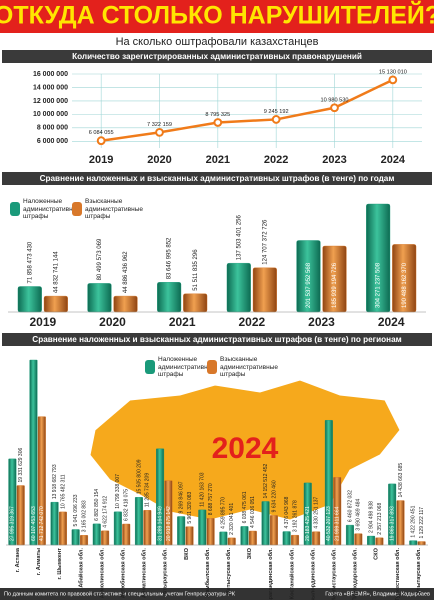  I want to click on data-label: 31 289 164 949, so click(160, 523).